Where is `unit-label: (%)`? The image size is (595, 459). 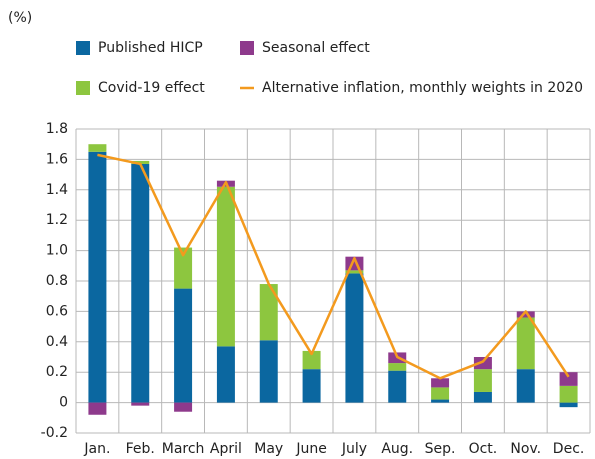
unit-label: (%) is located at coordinates (20, 18).